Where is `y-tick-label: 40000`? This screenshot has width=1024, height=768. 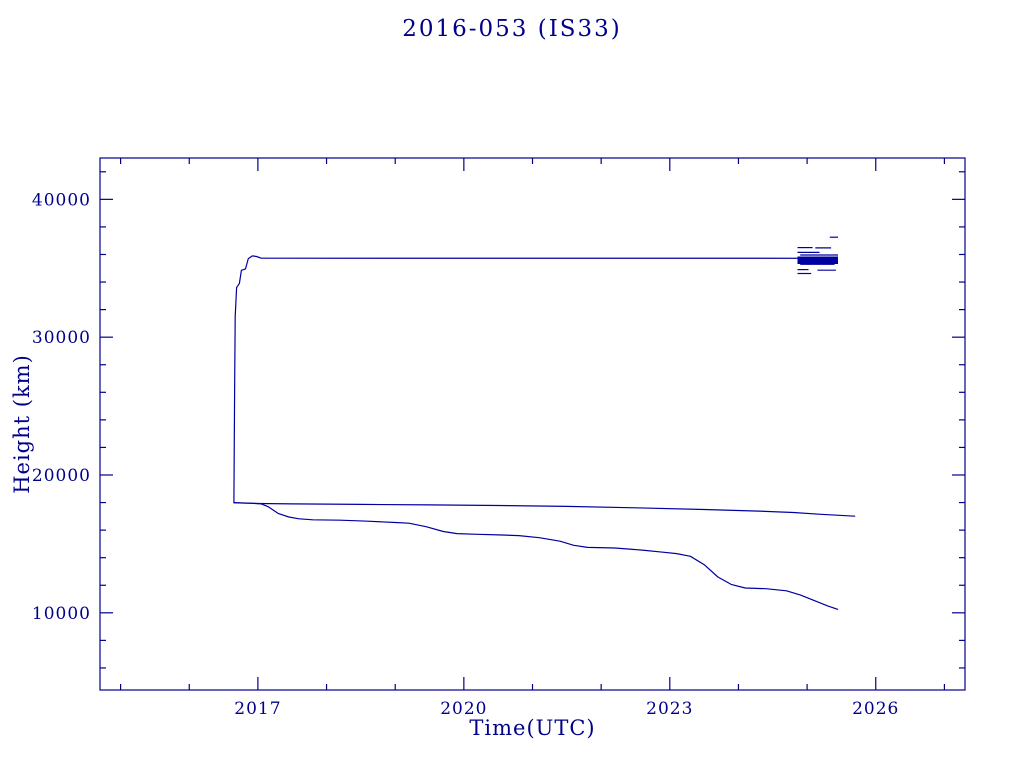 y-tick-label: 40000 is located at coordinates (61, 200).